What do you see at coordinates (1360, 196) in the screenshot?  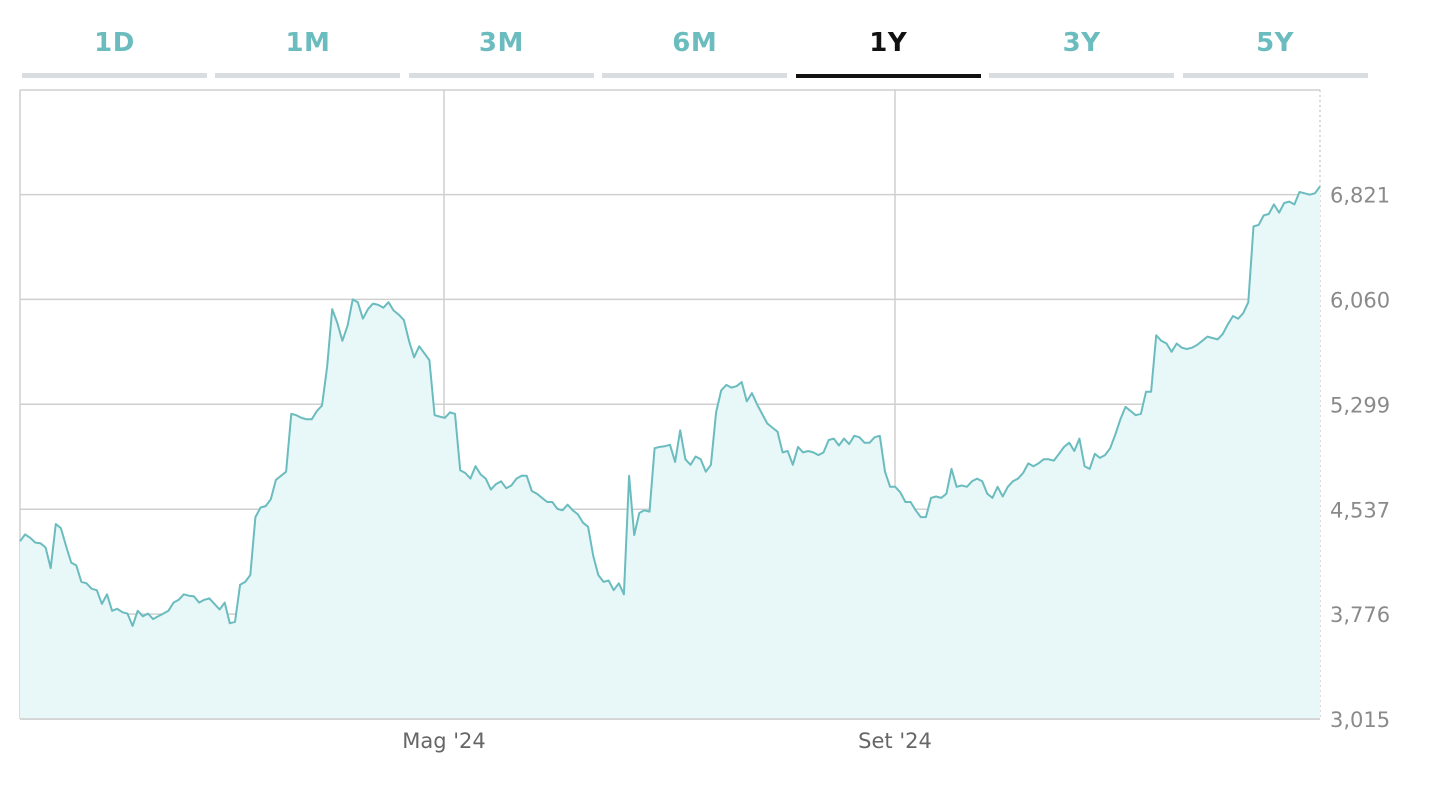 I see `y-tick-label: 6,821` at bounding box center [1360, 196].